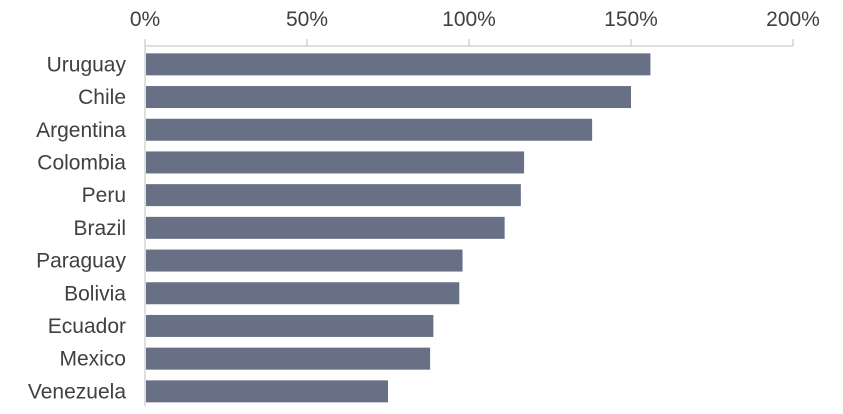 The image size is (843, 414). What do you see at coordinates (81, 162) in the screenshot?
I see `category-label-colombia: Colombia` at bounding box center [81, 162].